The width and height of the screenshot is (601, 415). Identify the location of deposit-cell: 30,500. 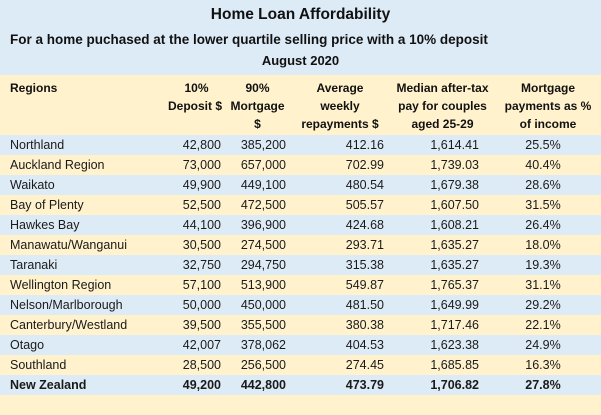
(201, 245).